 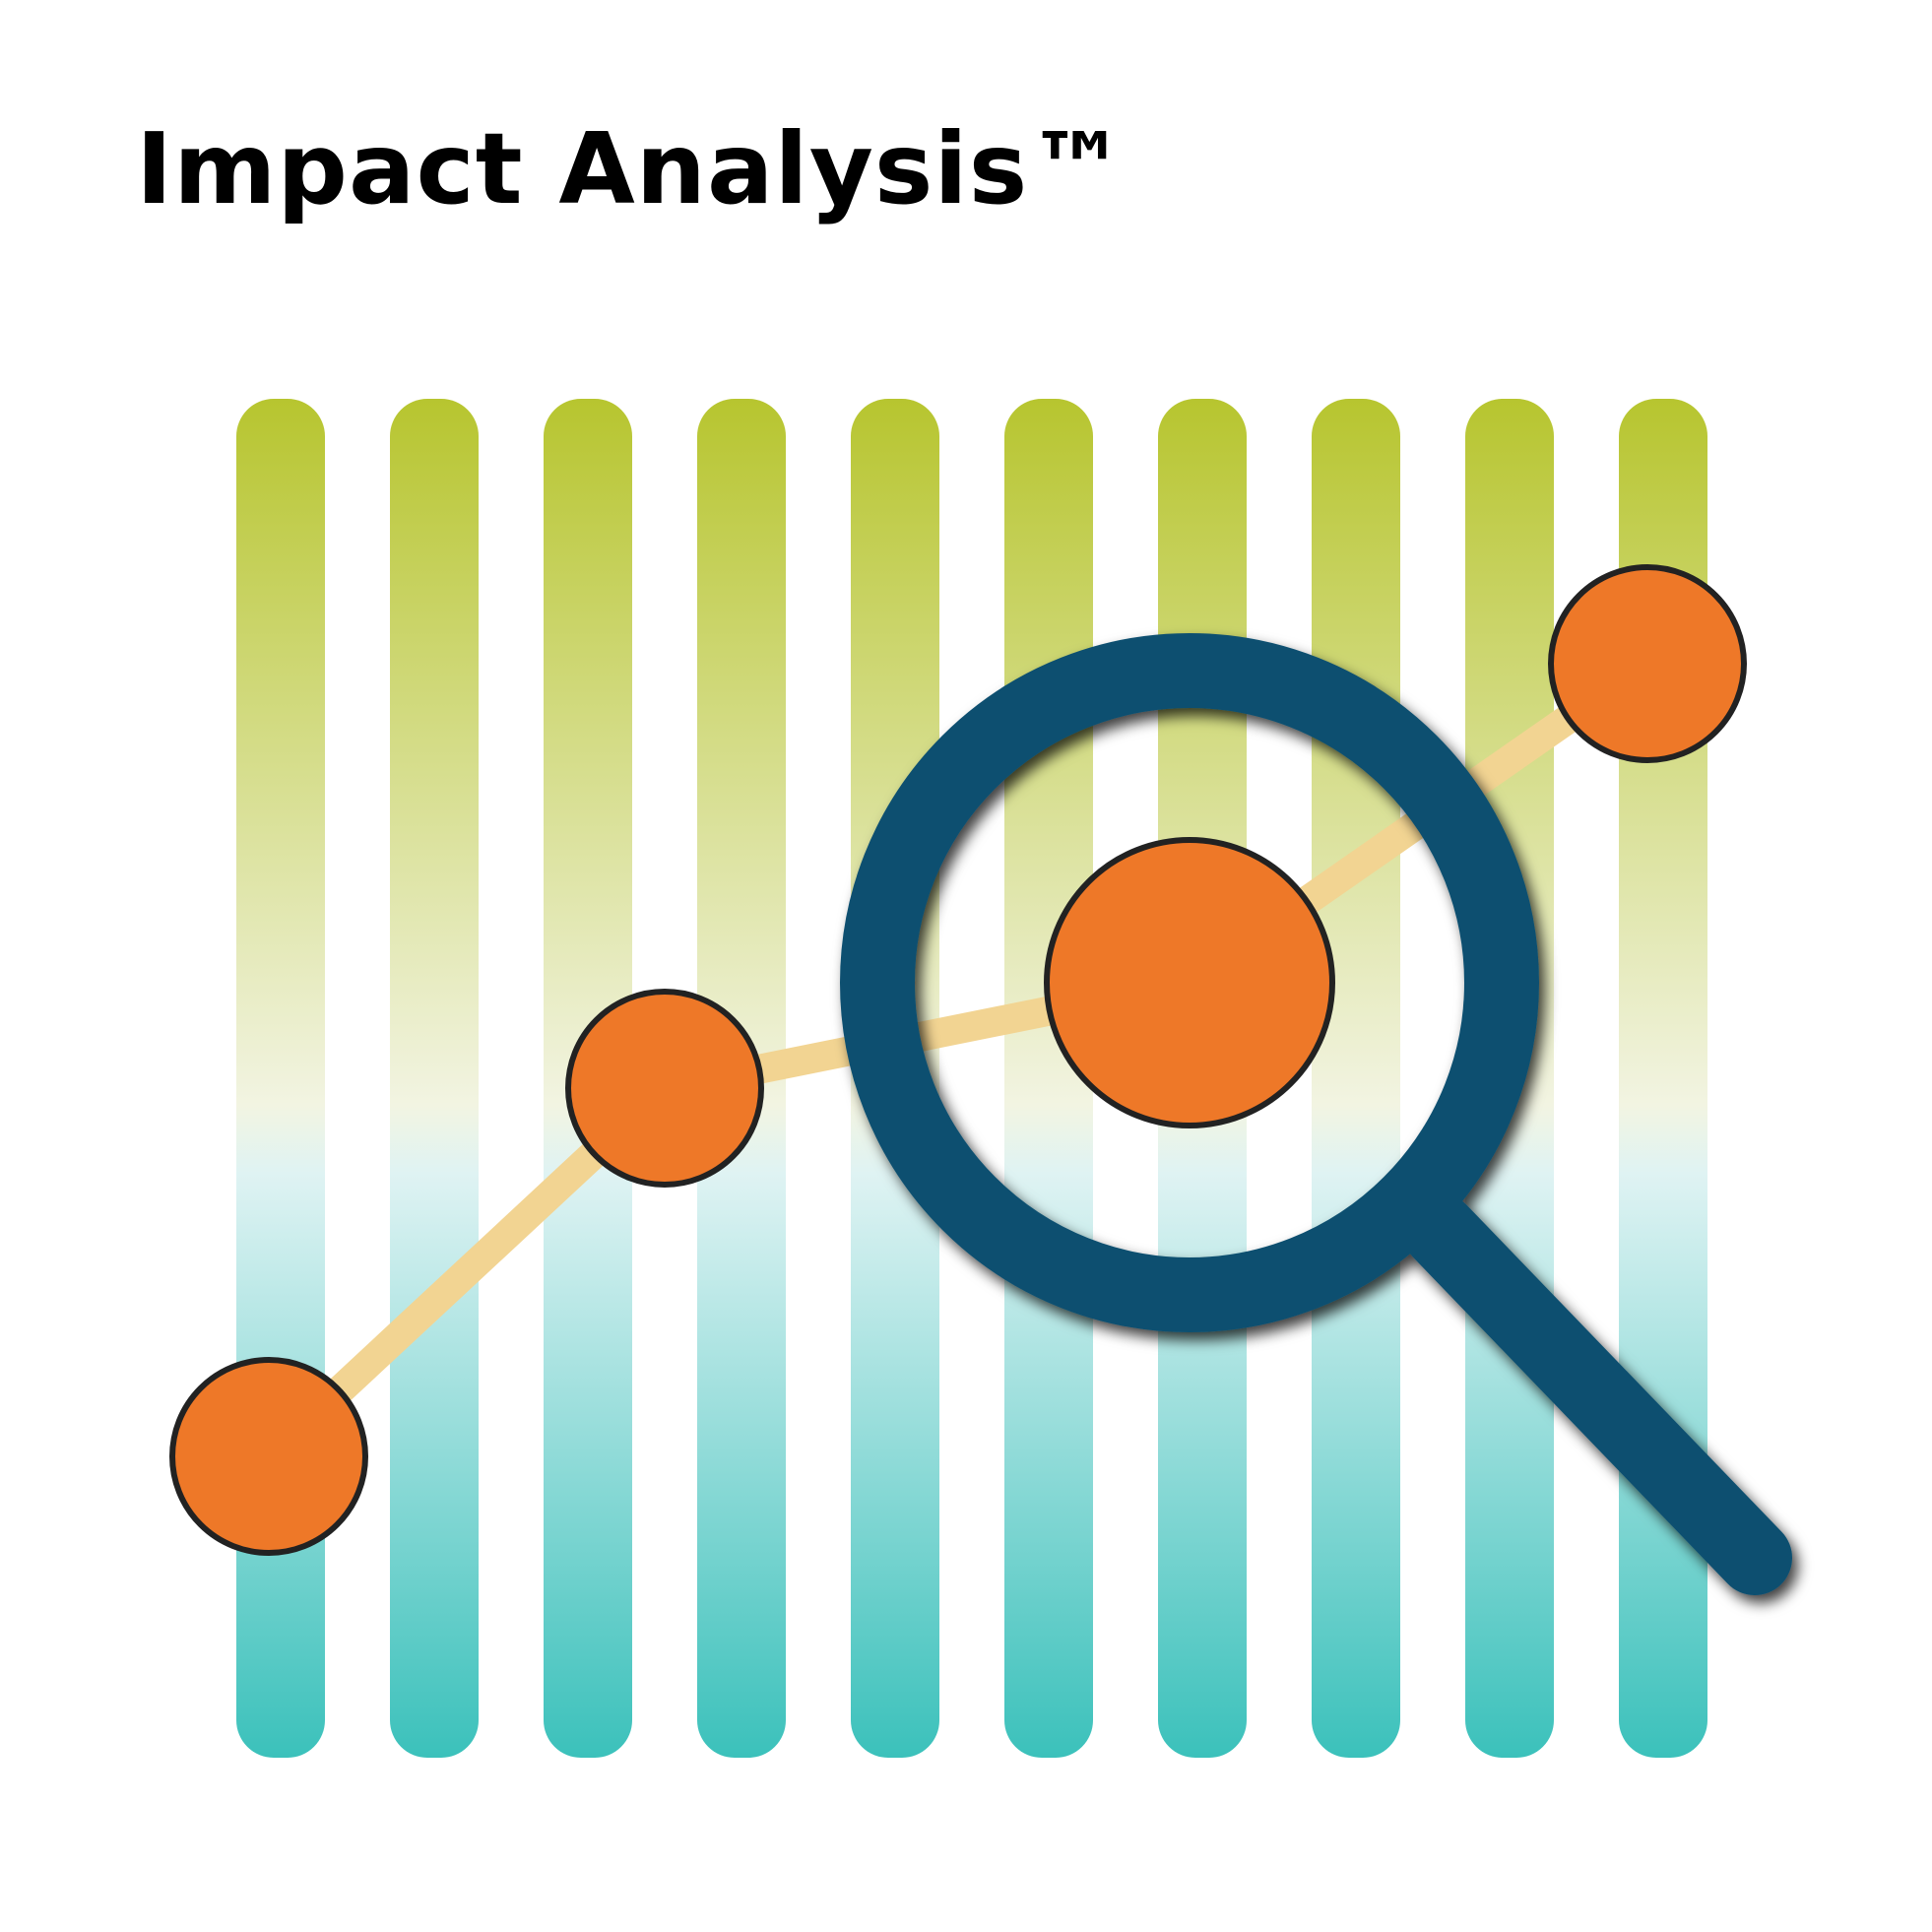 I want to click on magnifier-handle, so click(x=1597, y=1394).